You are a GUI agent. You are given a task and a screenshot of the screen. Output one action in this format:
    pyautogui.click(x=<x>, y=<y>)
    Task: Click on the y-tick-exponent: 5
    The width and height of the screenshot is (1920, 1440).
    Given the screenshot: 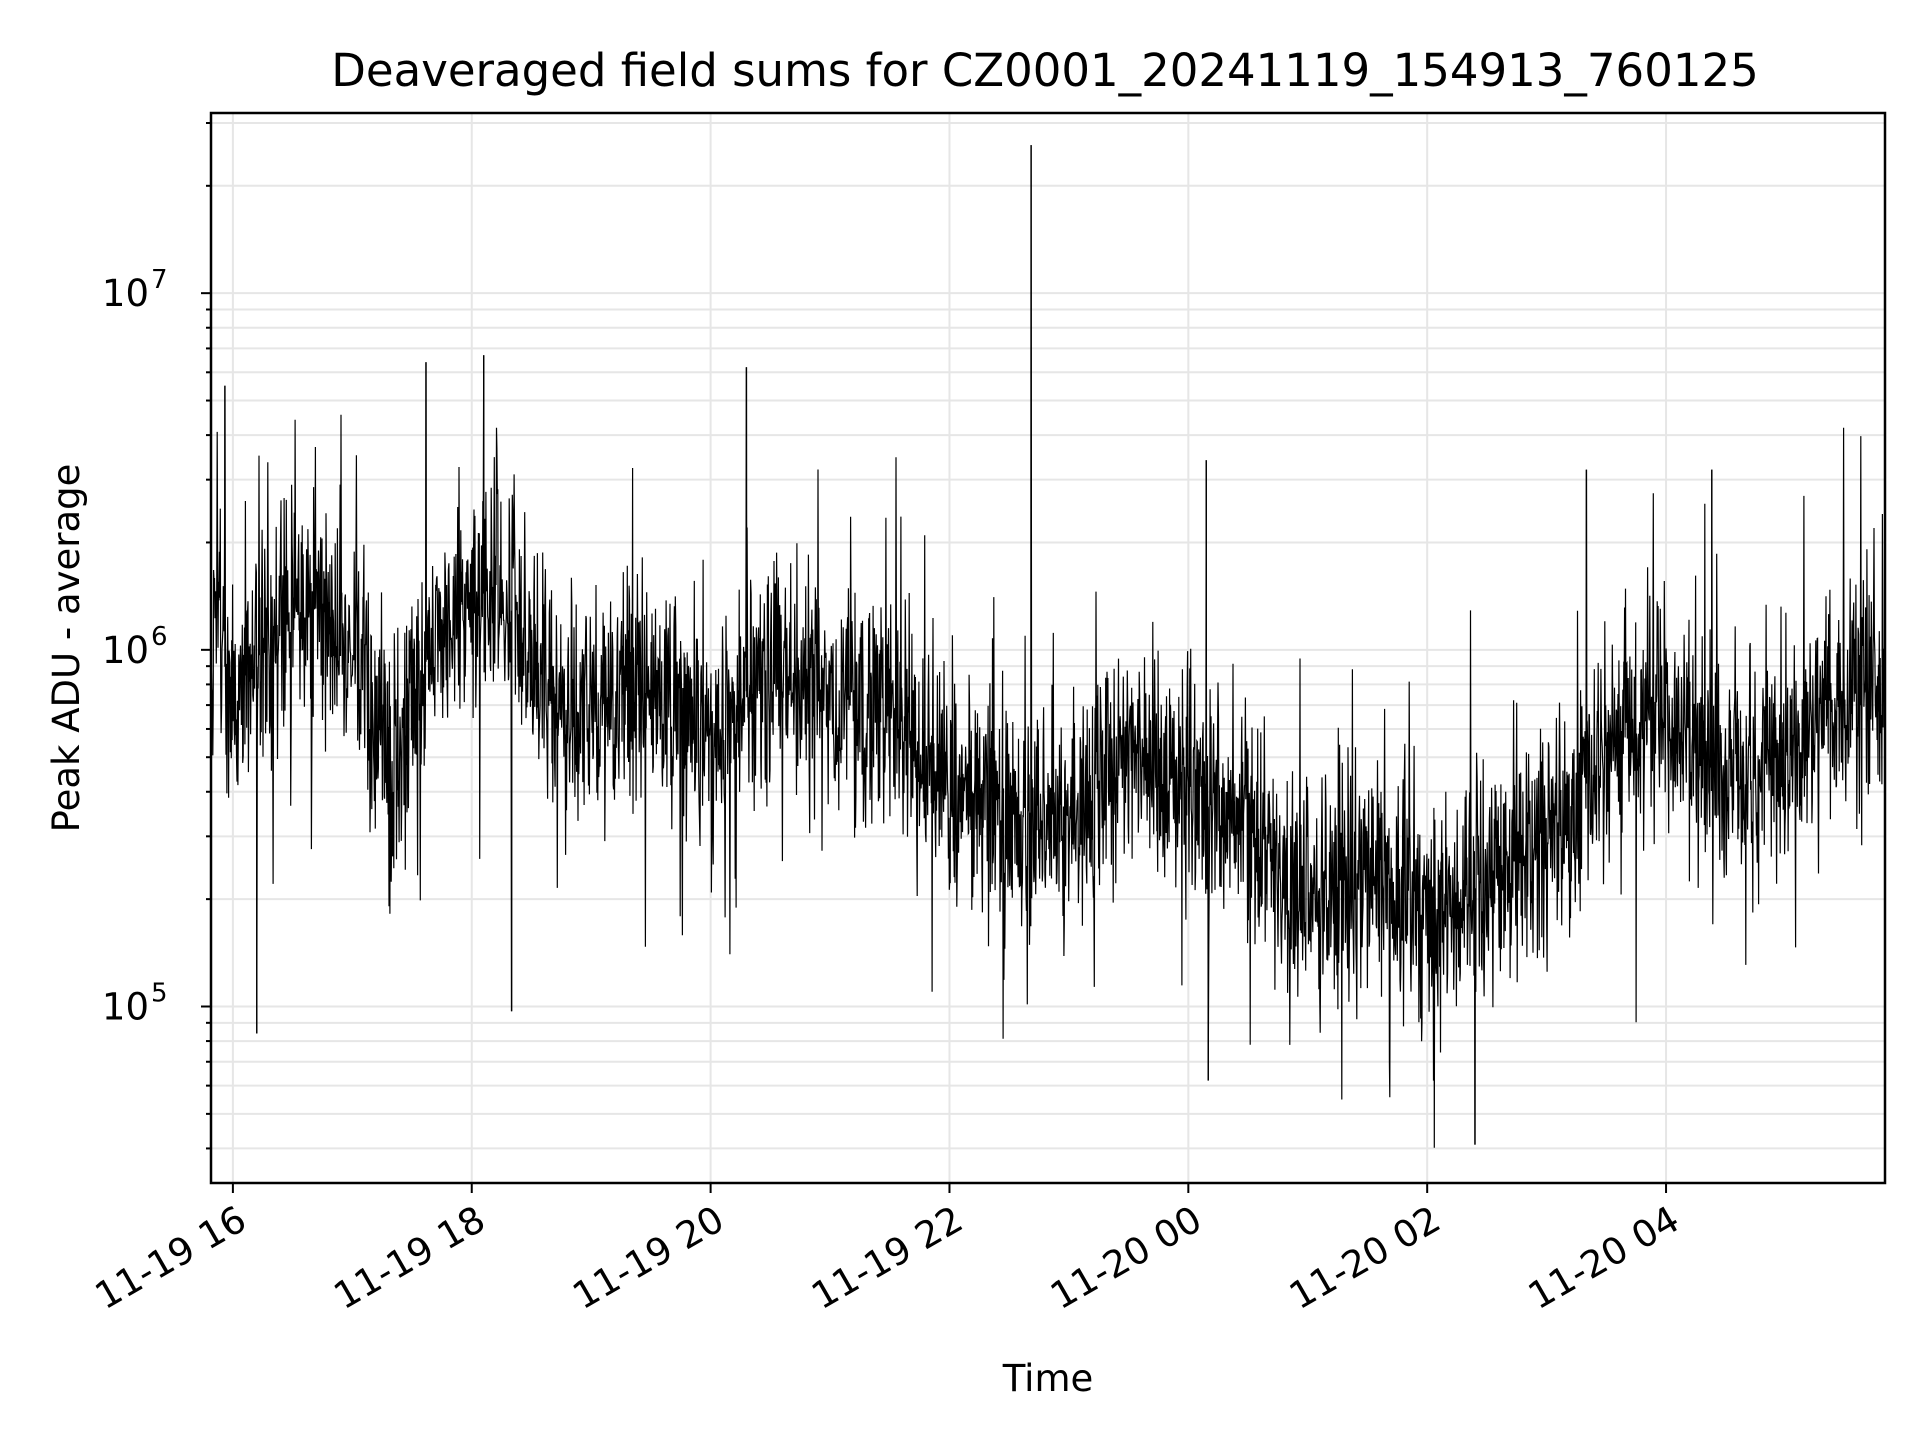 What is the action you would take?
    pyautogui.click(x=159, y=994)
    